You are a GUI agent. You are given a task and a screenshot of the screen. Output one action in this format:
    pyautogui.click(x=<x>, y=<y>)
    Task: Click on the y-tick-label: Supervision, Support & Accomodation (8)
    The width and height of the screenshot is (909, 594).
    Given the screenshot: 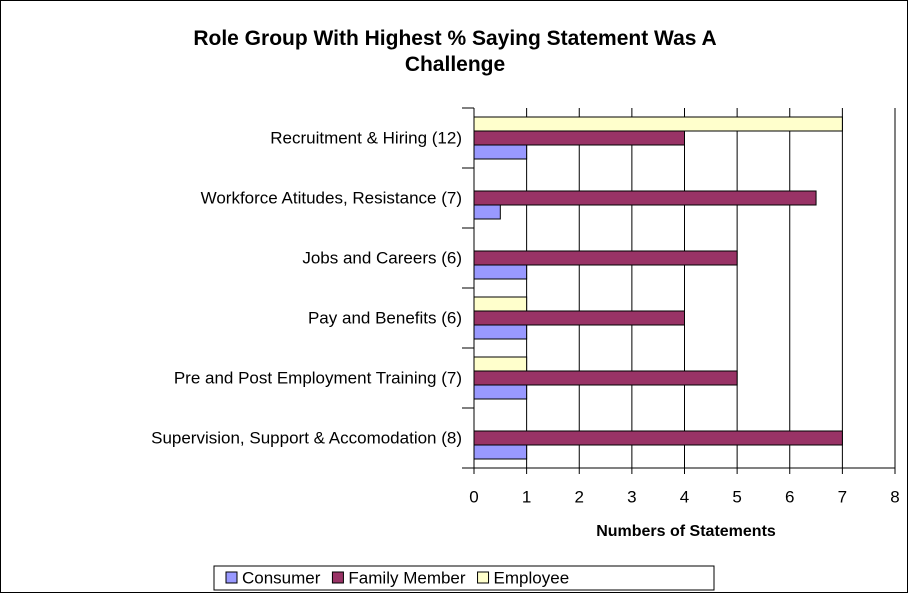 What is the action you would take?
    pyautogui.click(x=306, y=438)
    